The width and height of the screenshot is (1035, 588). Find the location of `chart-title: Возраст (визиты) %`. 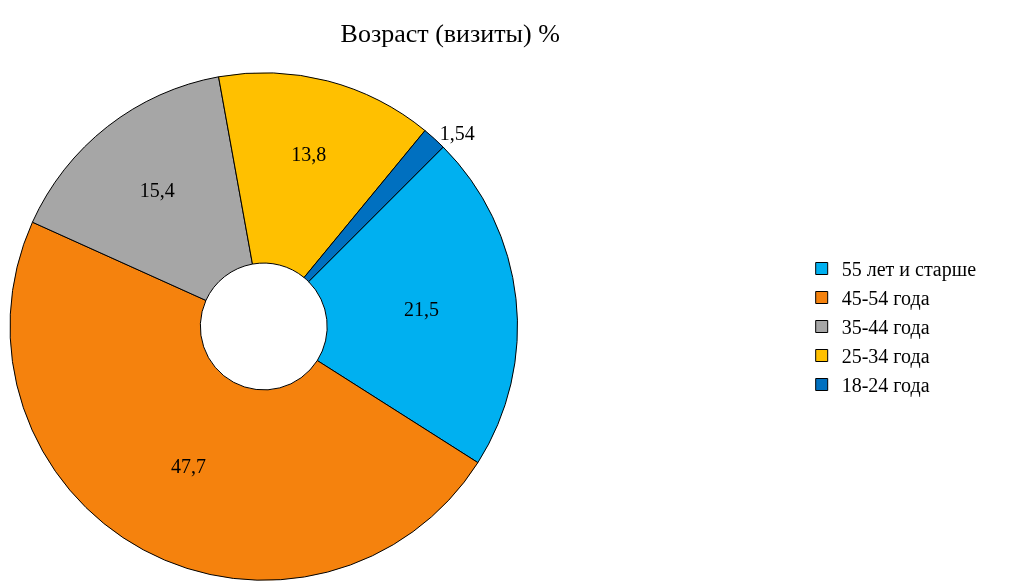

chart-title: Возраст (визиты) % is located at coordinates (450, 33).